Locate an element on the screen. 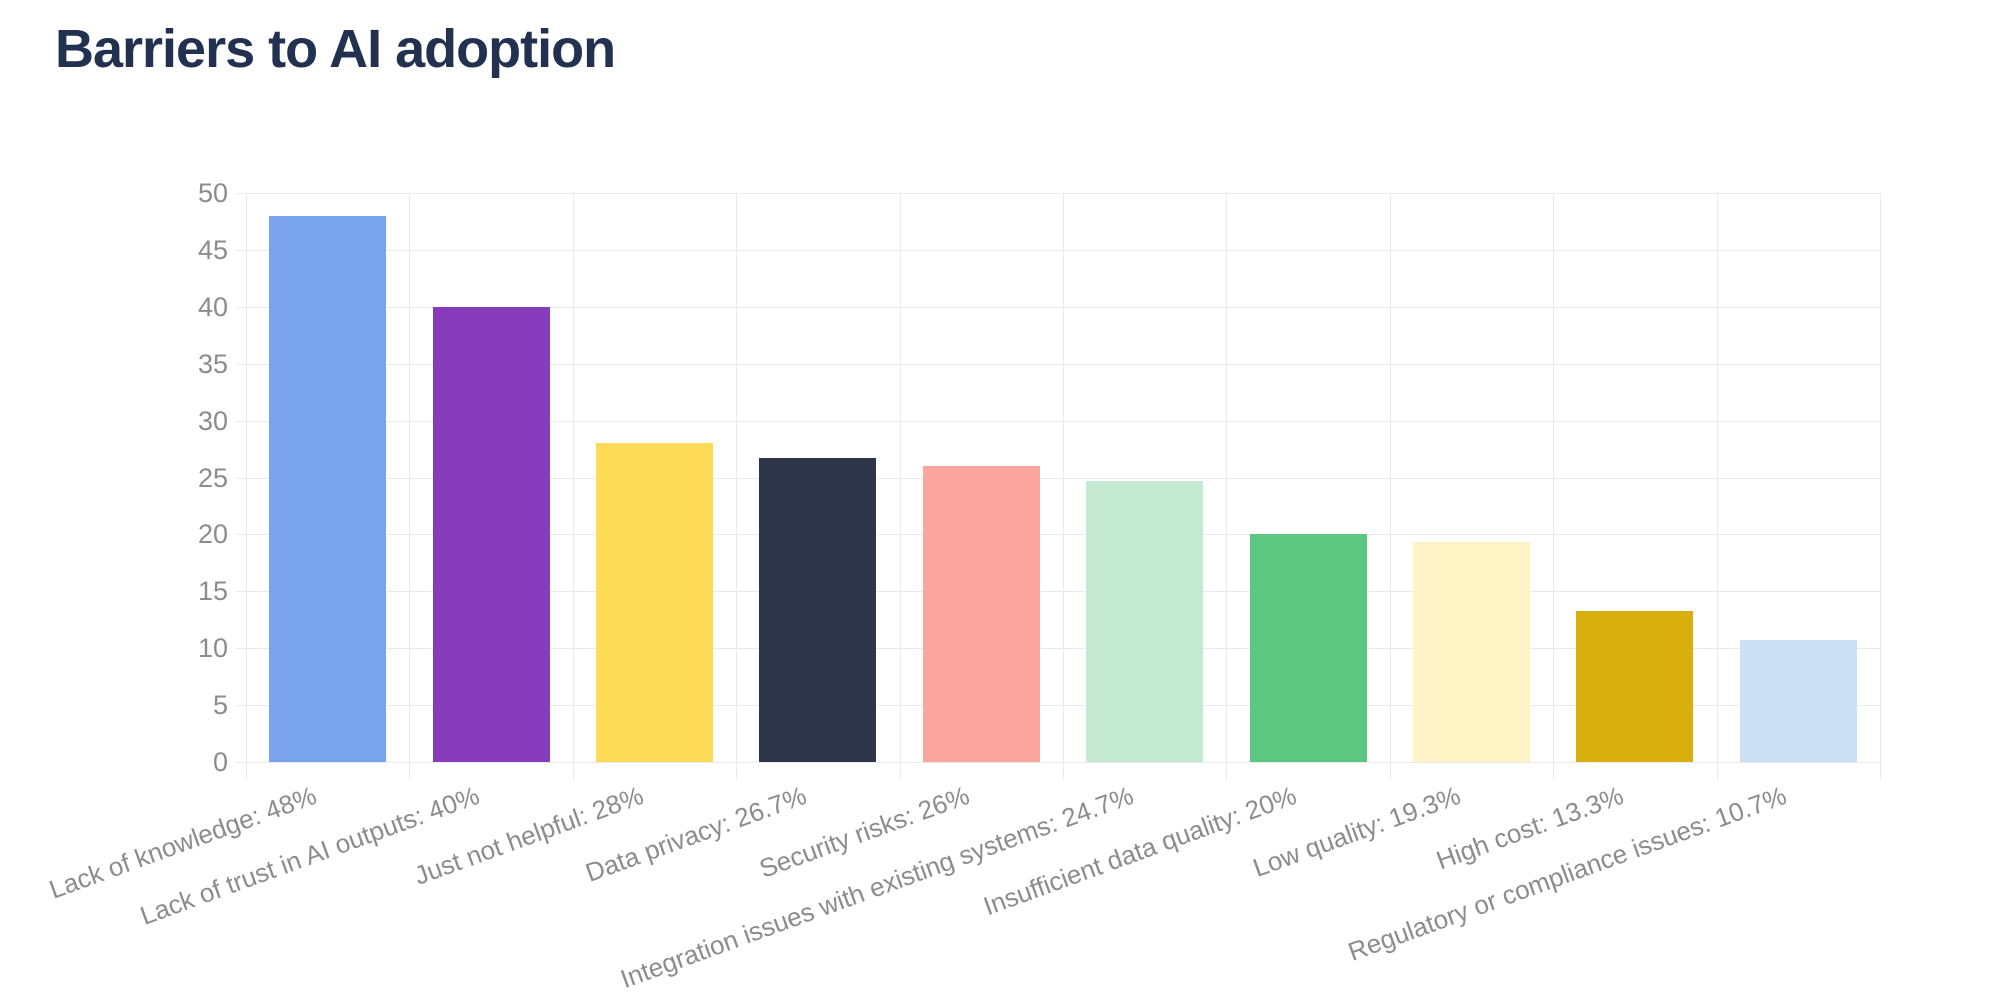 The width and height of the screenshot is (1999, 995). y-tick-label: 40 is located at coordinates (212, 306).